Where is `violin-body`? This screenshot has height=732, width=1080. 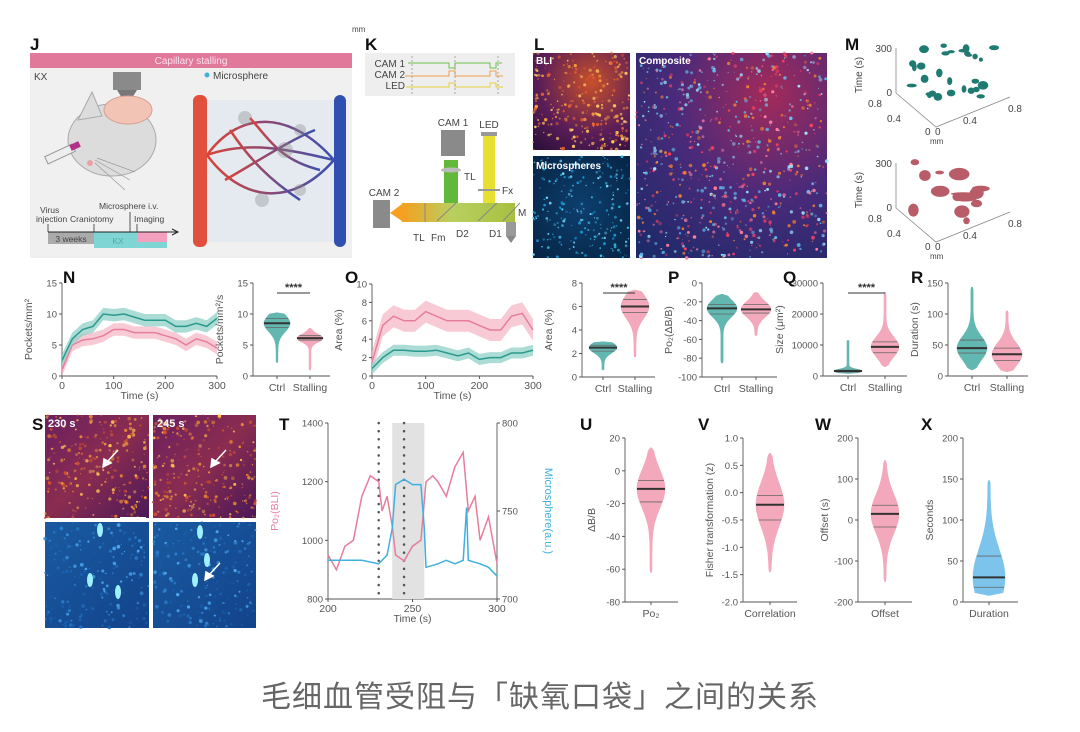
violin-body is located at coordinates (972, 328).